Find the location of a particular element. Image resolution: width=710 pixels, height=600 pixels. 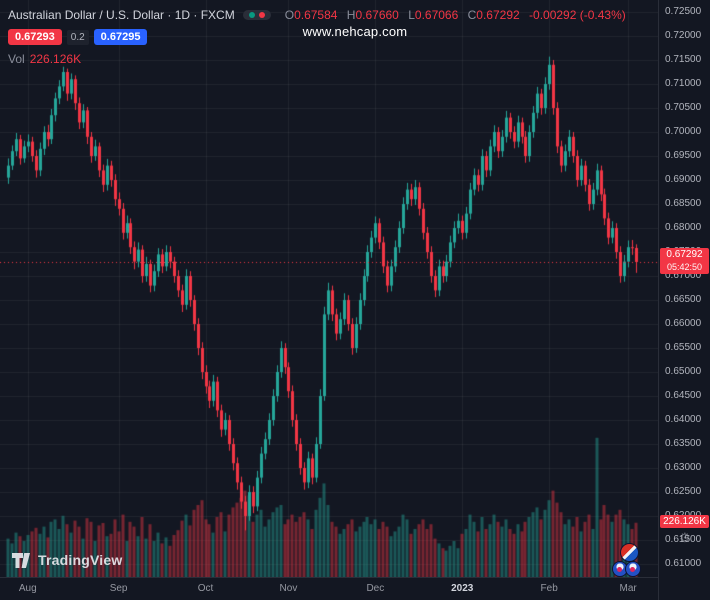

sell-price-button: 0.67293 is located at coordinates (35, 37).